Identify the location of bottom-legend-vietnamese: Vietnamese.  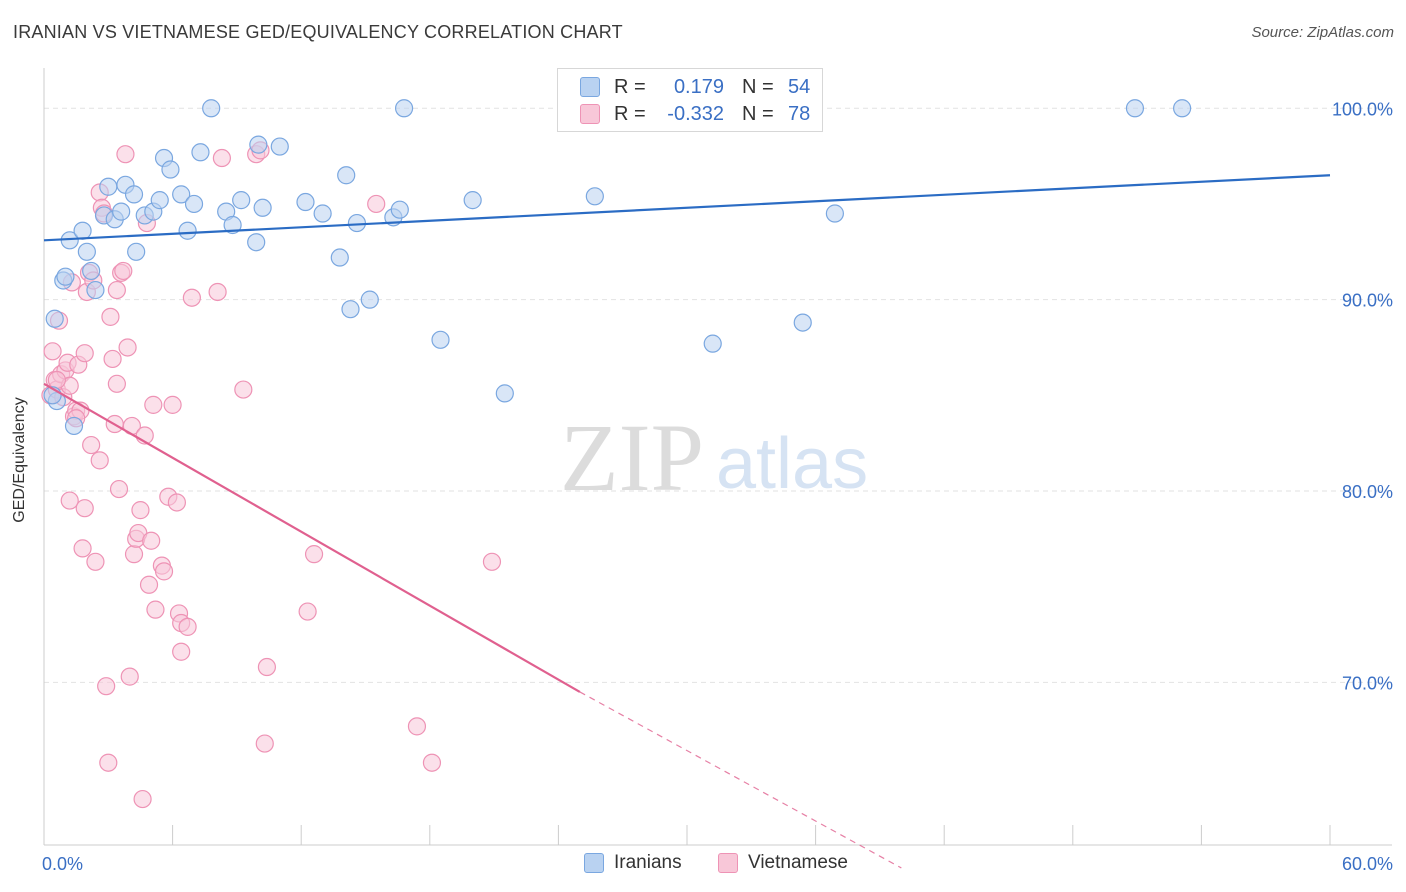
(783, 863).